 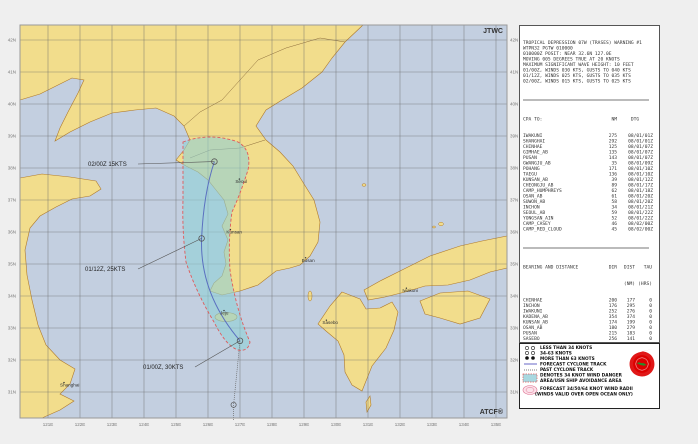 What do you see at coordinates (630, 322) in the screenshot?
I see `table-cell: 199` at bounding box center [630, 322].